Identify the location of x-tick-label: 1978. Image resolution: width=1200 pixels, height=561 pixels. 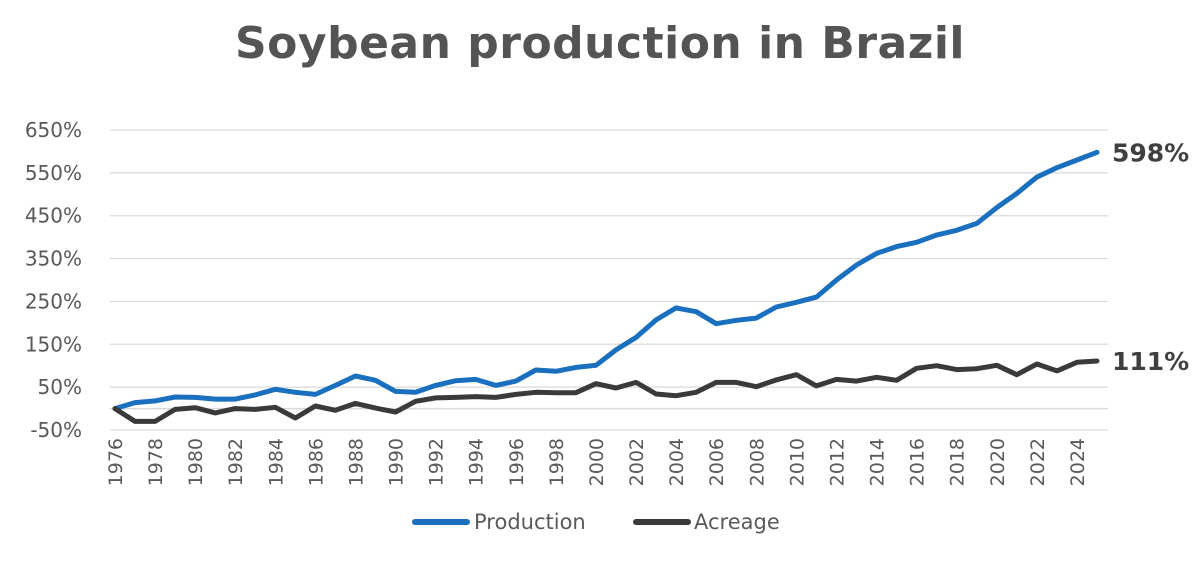
(156, 462).